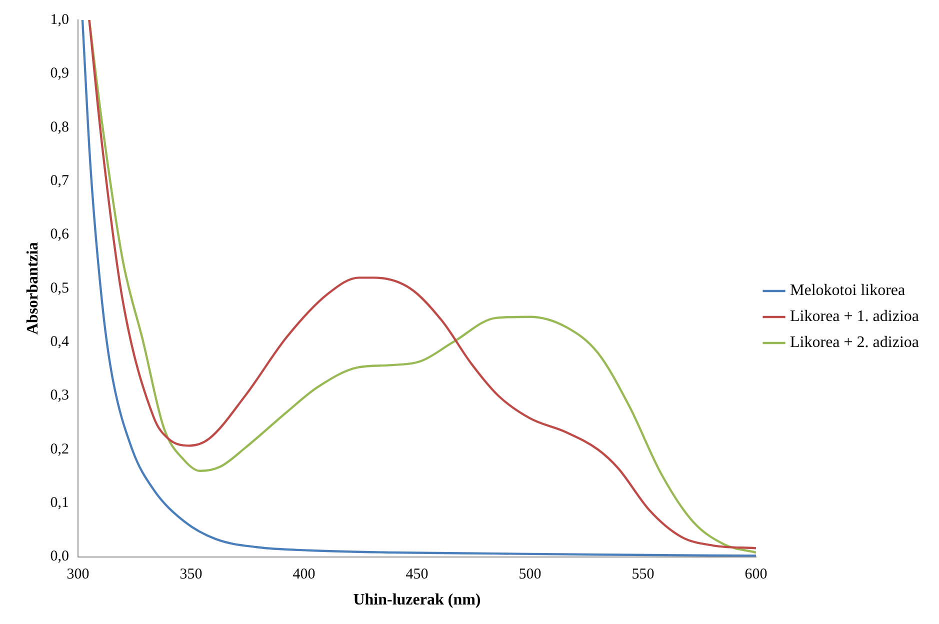  I want to click on y-tick-label: 0,1, so click(59, 503).